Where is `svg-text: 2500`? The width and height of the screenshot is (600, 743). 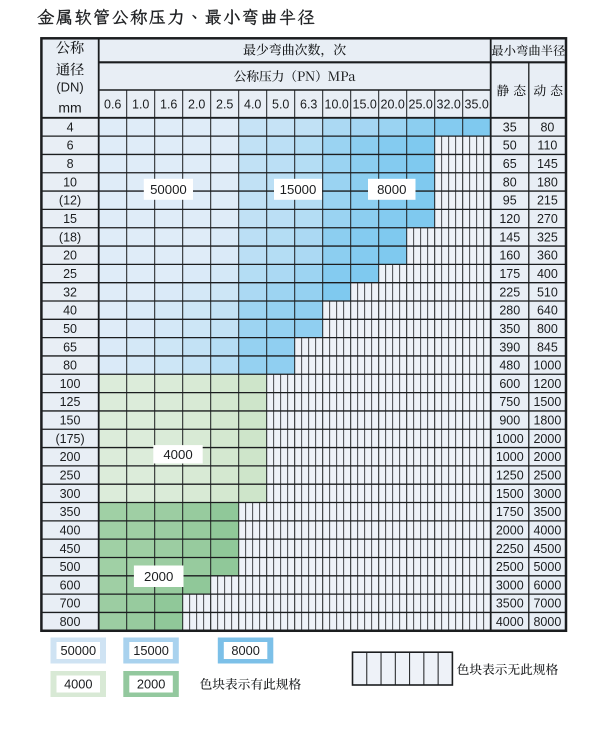 svg-text: 2500 is located at coordinates (547, 476).